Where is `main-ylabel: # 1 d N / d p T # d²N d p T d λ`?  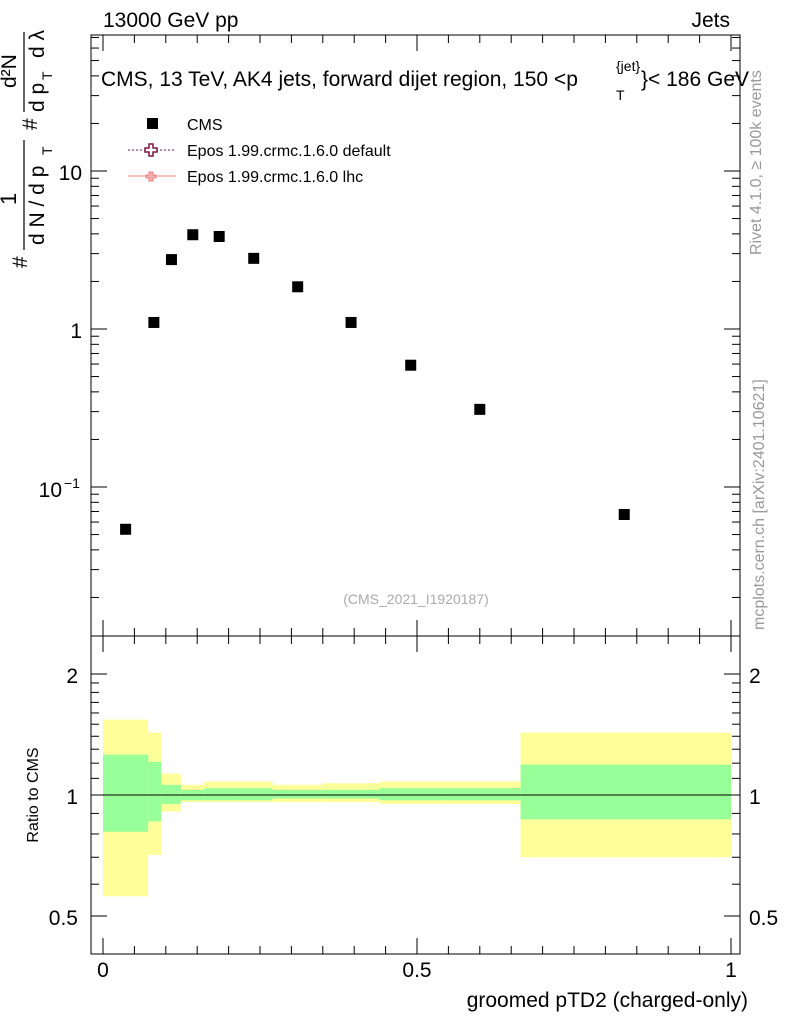
main-ylabel: # 1 d N / d p T # d²N d p T d λ is located at coordinates (27, 148).